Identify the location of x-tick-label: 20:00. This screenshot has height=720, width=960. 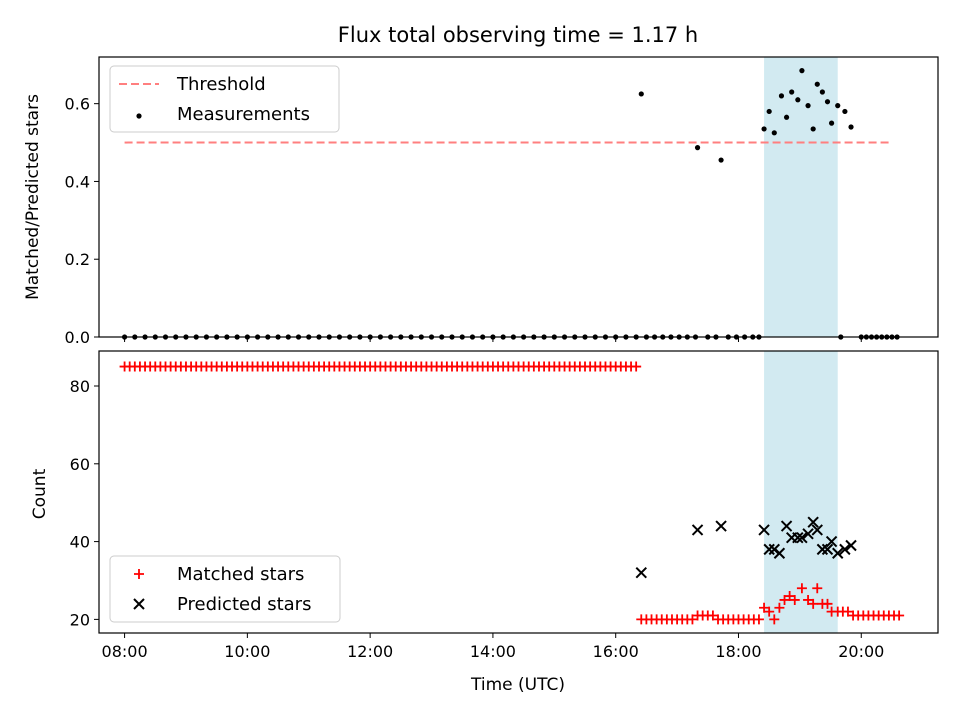
(861, 651).